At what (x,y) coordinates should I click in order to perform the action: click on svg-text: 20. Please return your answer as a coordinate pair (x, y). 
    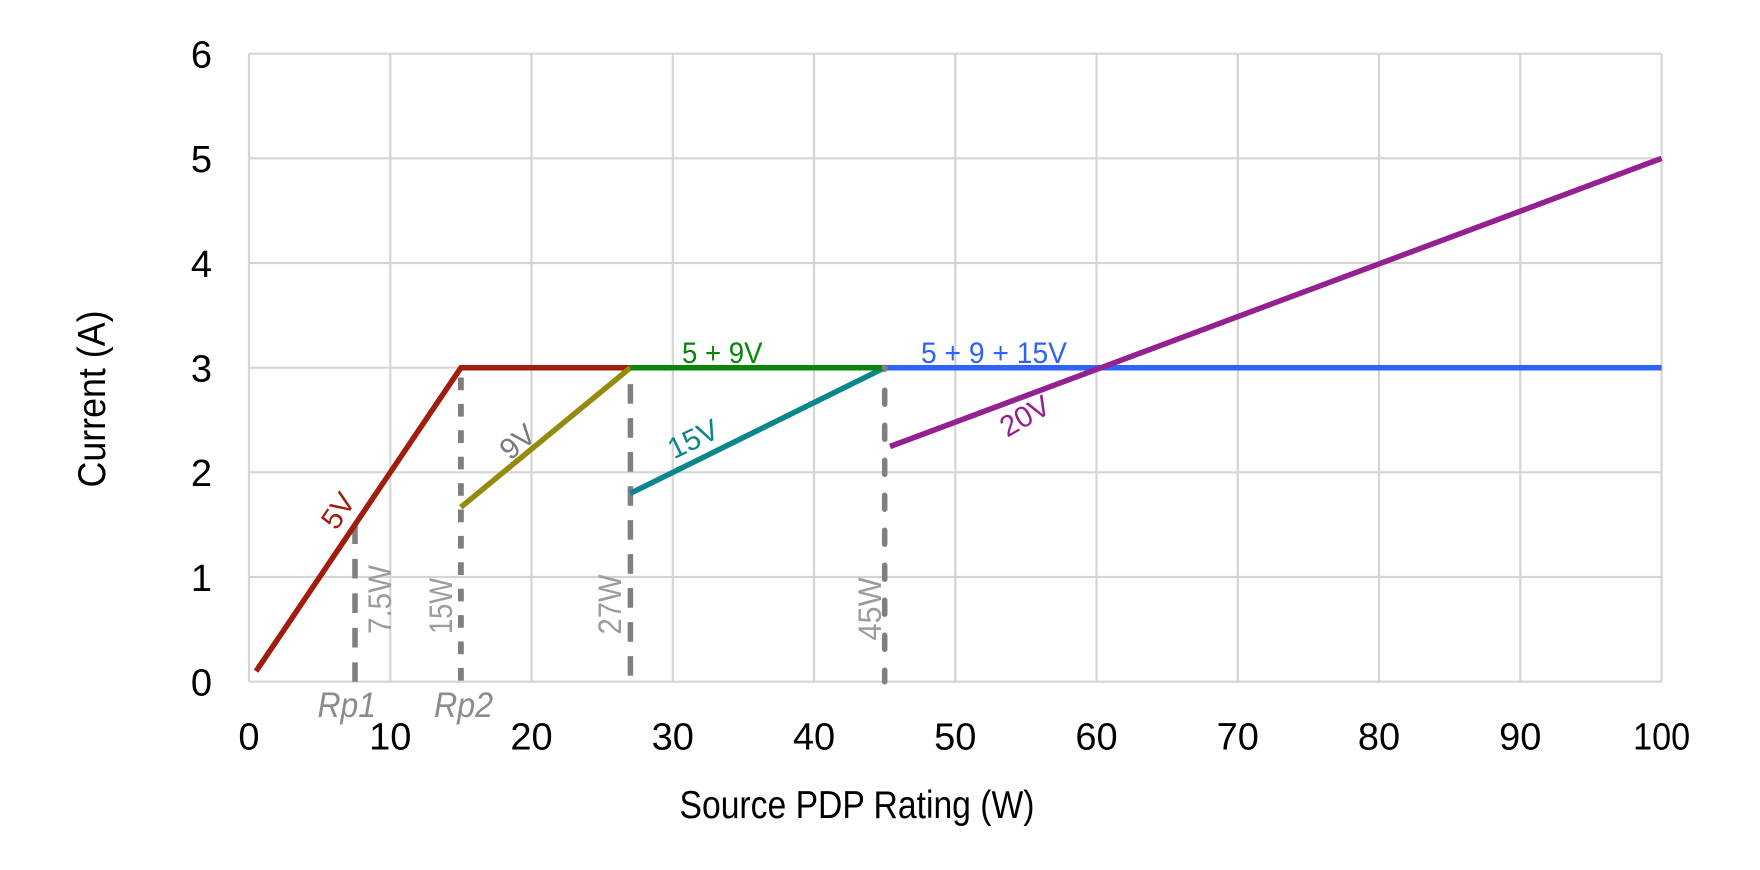
    Looking at the image, I should click on (531, 738).